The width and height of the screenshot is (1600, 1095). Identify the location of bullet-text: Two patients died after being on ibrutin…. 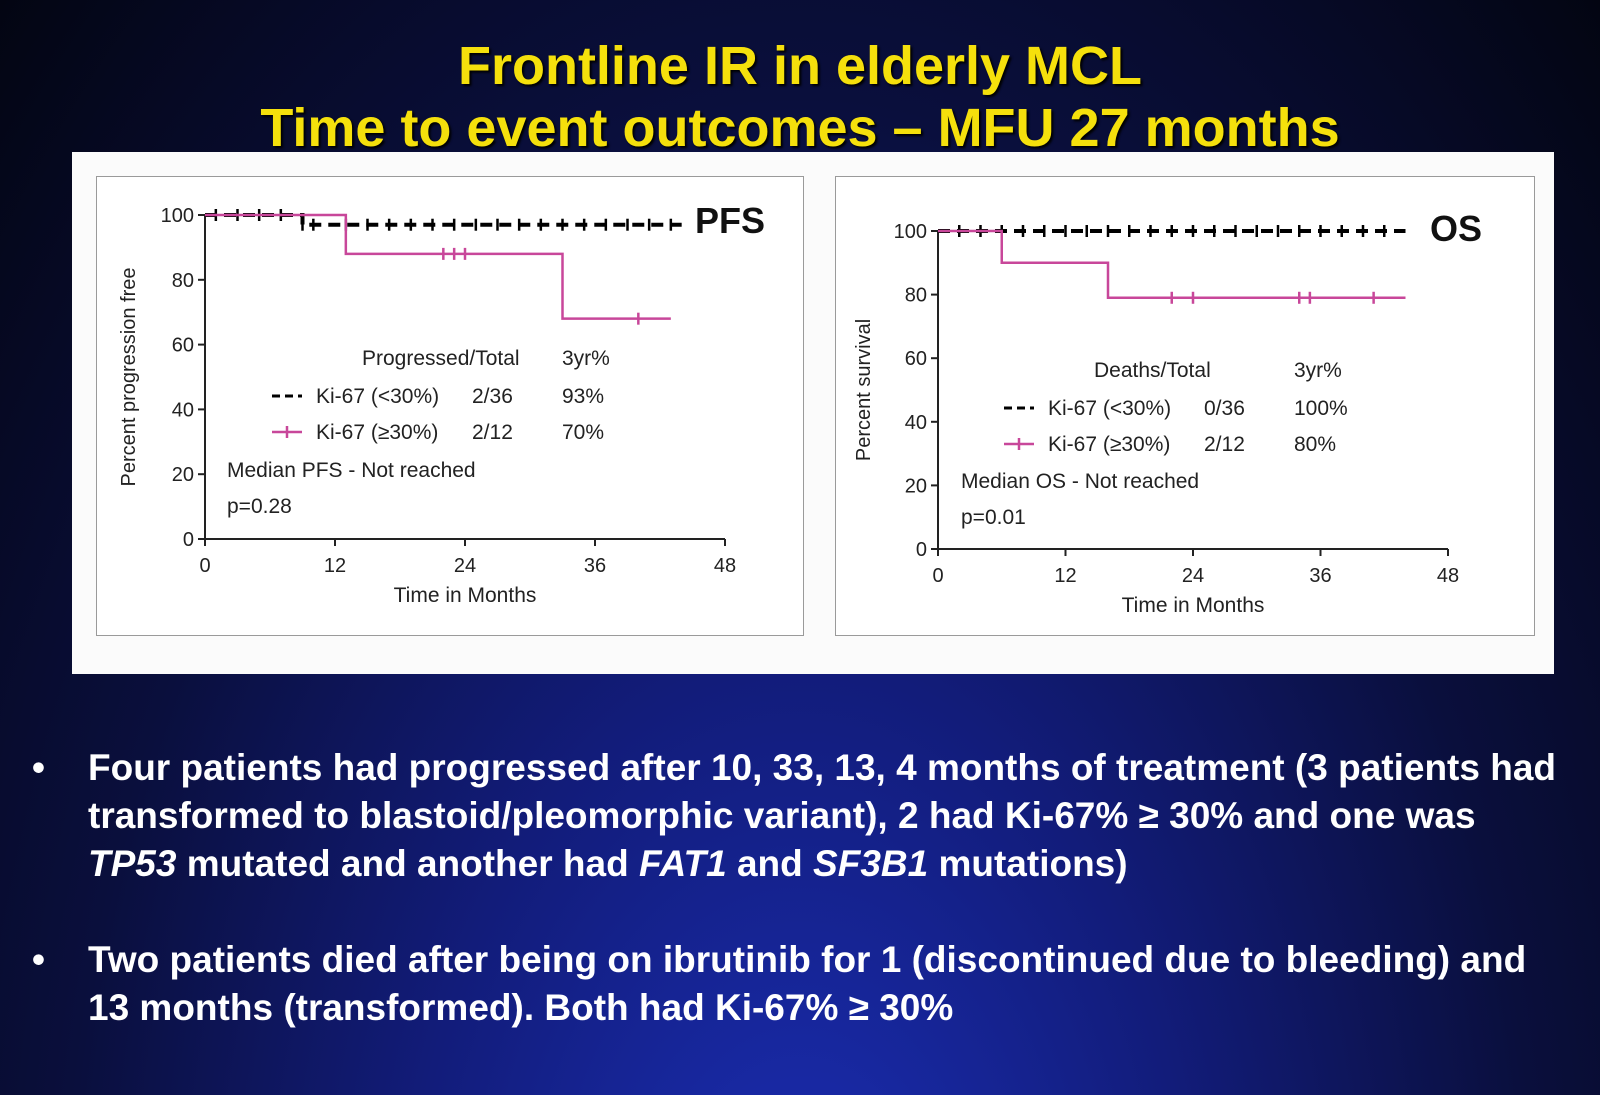
(807, 983).